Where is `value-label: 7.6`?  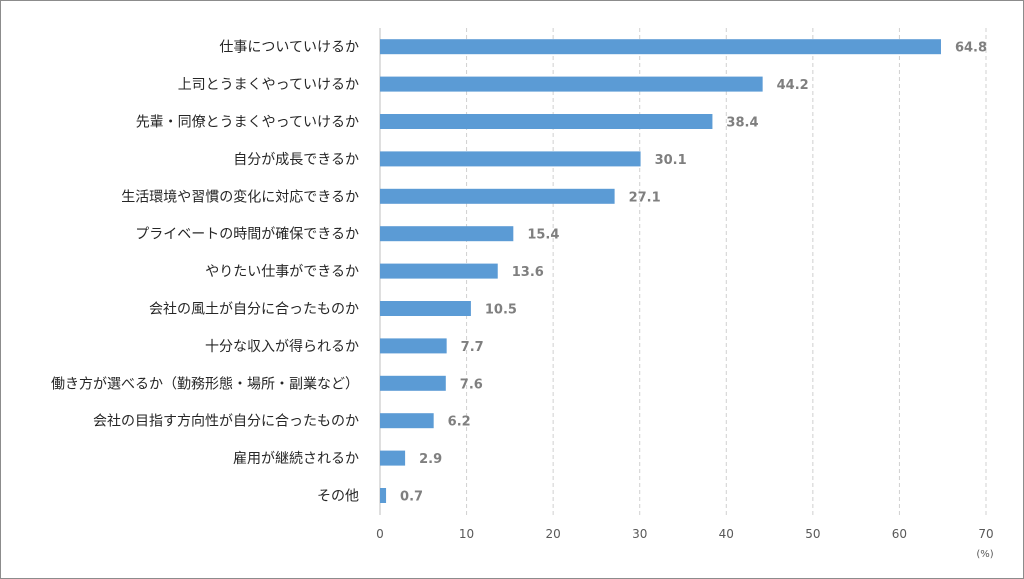
value-label: 7.6 is located at coordinates (471, 384).